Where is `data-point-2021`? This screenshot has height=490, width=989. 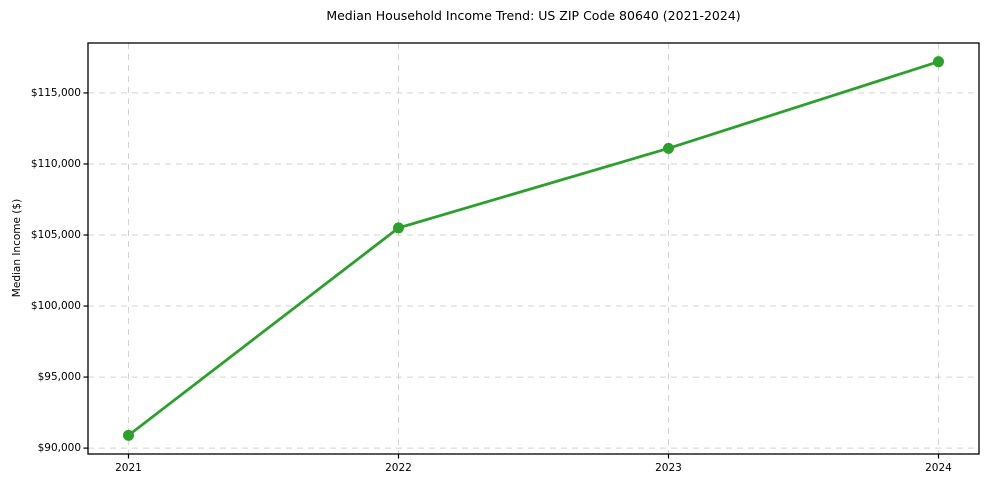 data-point-2021 is located at coordinates (128, 435).